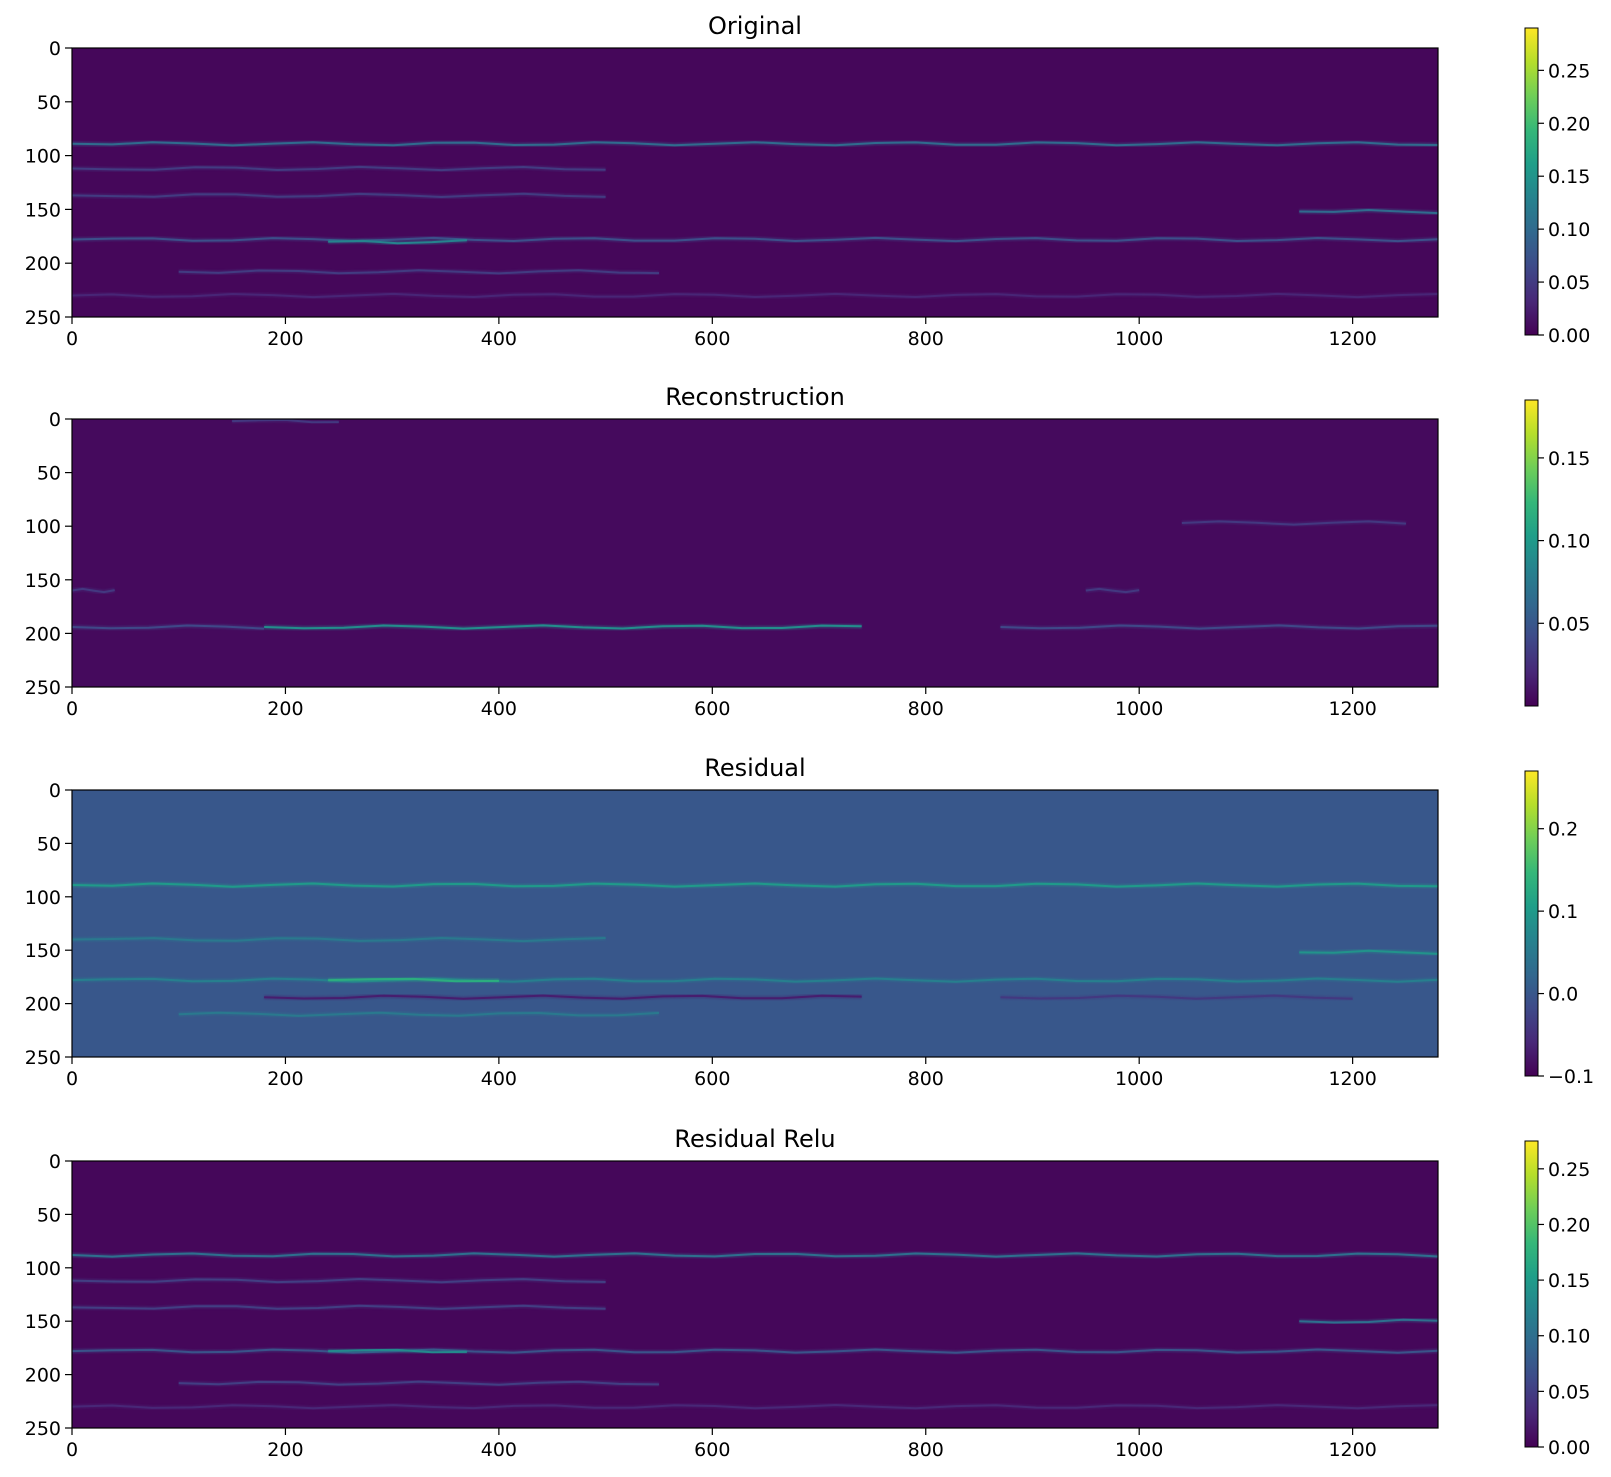 The width and height of the screenshot is (1611, 1477). Describe the element at coordinates (1563, 995) in the screenshot. I see `colorbar-tick-label: 0.0` at that location.